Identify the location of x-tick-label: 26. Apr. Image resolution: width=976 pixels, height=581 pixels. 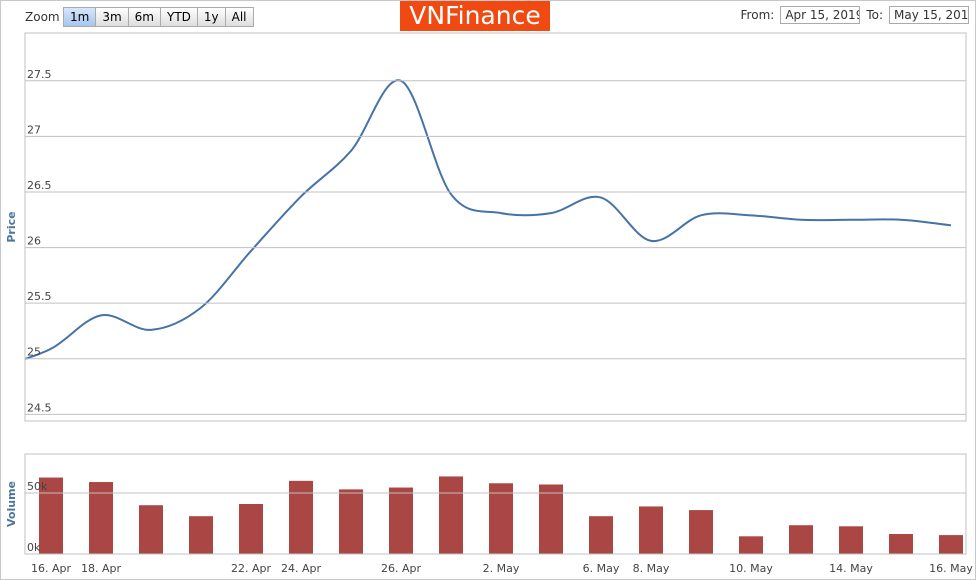
(401, 568).